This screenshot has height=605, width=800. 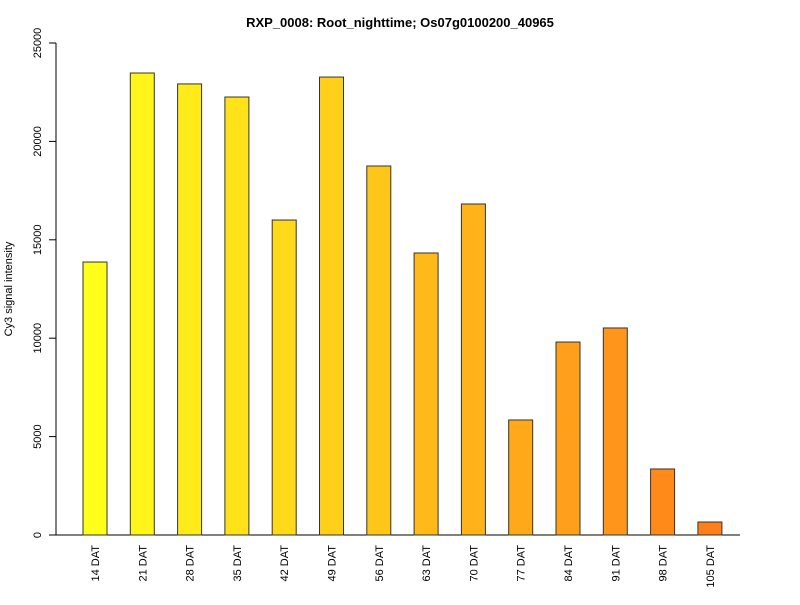 What do you see at coordinates (333, 563) in the screenshot?
I see `x-tick-label: 49 DAT` at bounding box center [333, 563].